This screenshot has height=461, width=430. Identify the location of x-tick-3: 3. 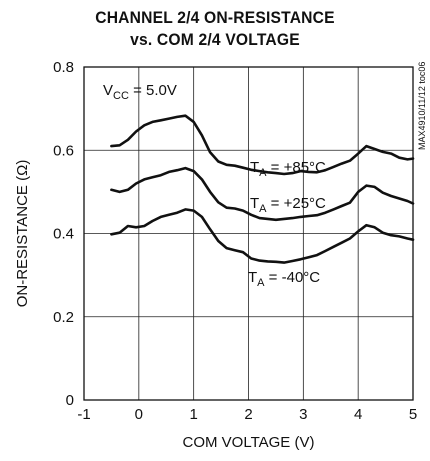
(303, 414).